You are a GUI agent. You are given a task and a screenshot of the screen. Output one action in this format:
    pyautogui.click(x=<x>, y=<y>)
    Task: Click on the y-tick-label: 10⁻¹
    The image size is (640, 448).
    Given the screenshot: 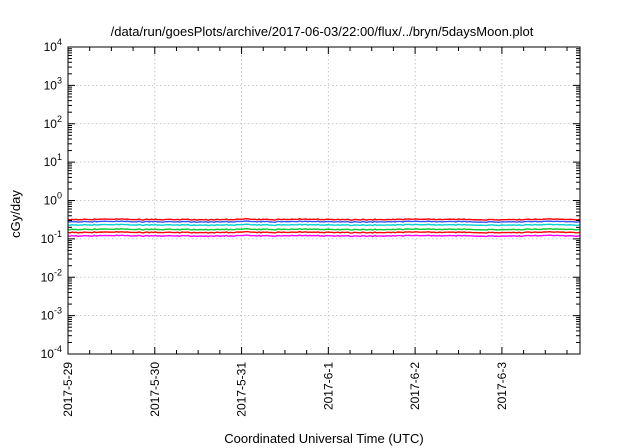 What is the action you would take?
    pyautogui.click(x=51, y=237)
    